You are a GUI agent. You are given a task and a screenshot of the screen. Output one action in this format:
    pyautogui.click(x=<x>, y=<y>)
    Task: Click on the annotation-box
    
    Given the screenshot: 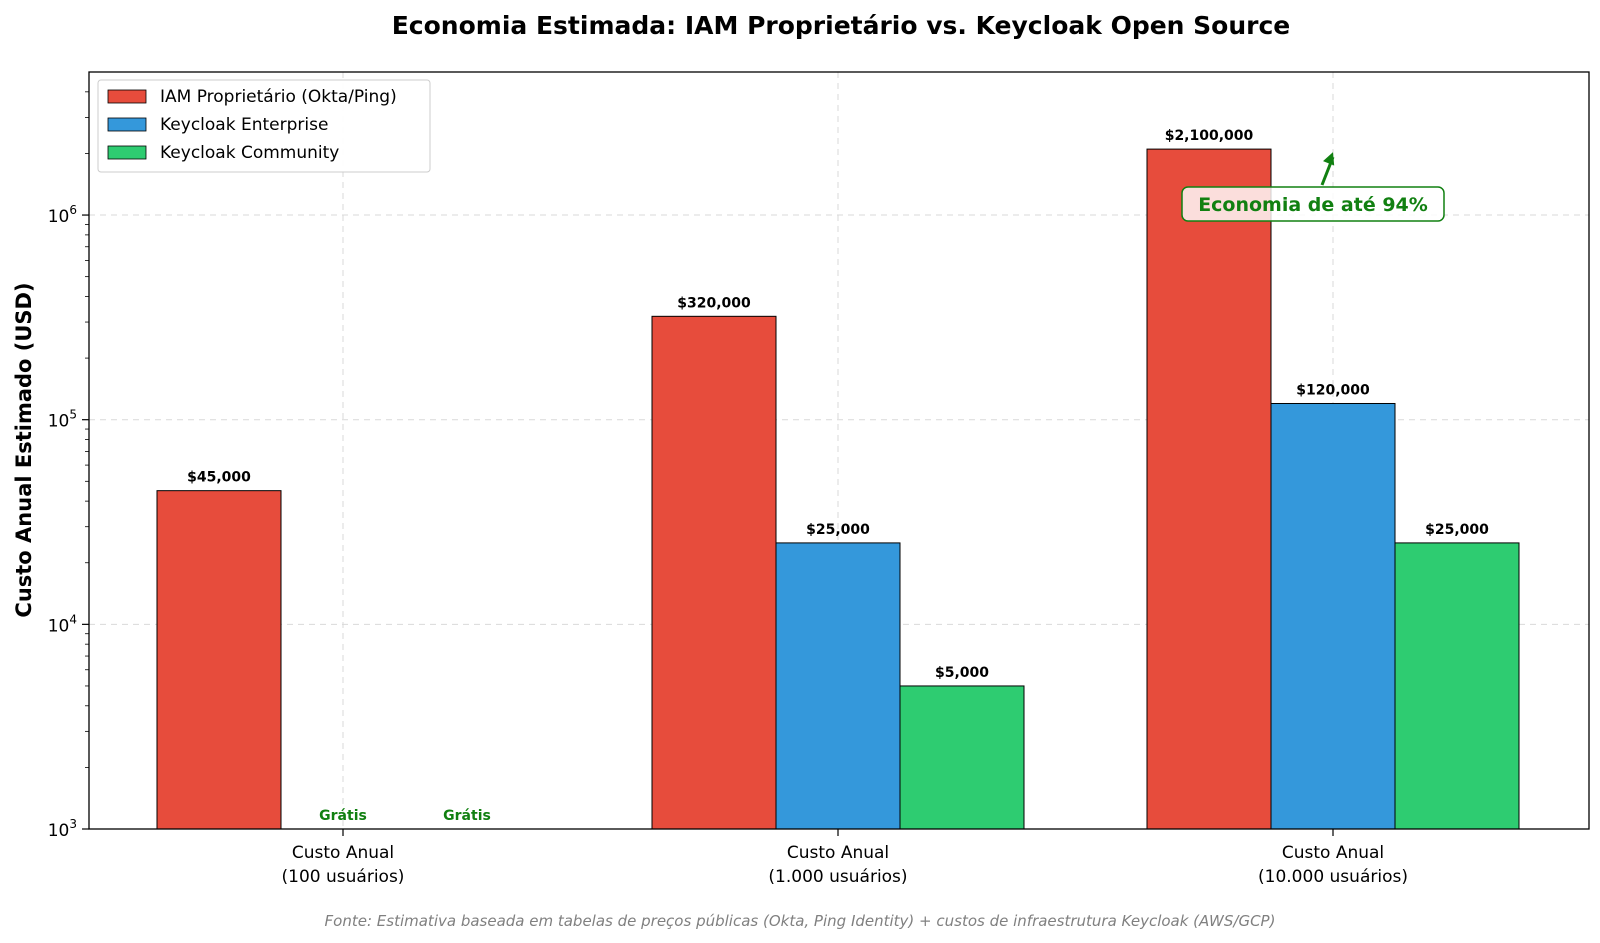 What is the action you would take?
    pyautogui.click(x=1313, y=204)
    